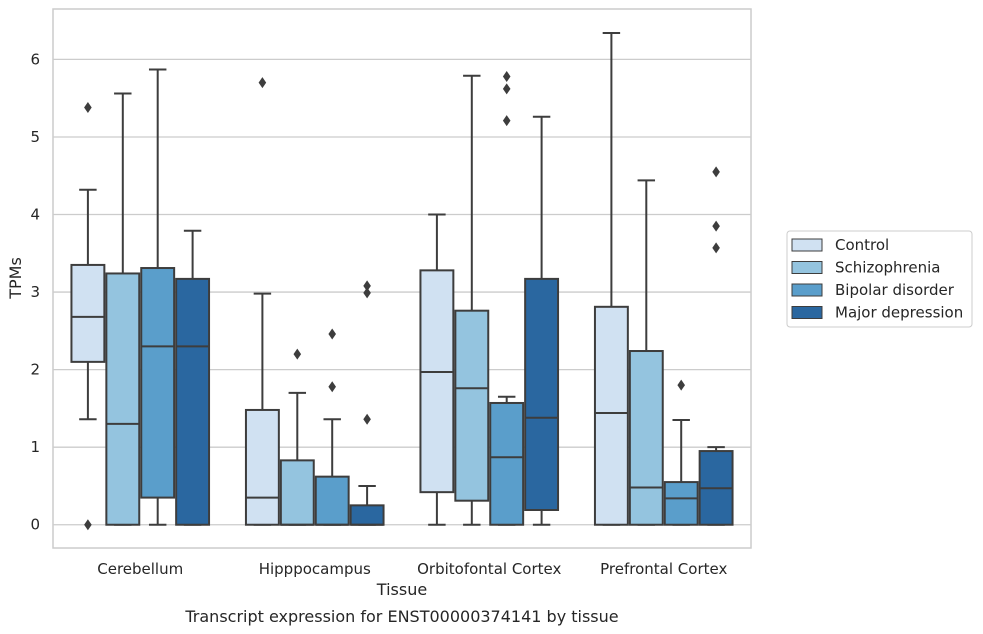  What do you see at coordinates (315, 569) in the screenshot?
I see `x-tick-label: Hipppocampus` at bounding box center [315, 569].